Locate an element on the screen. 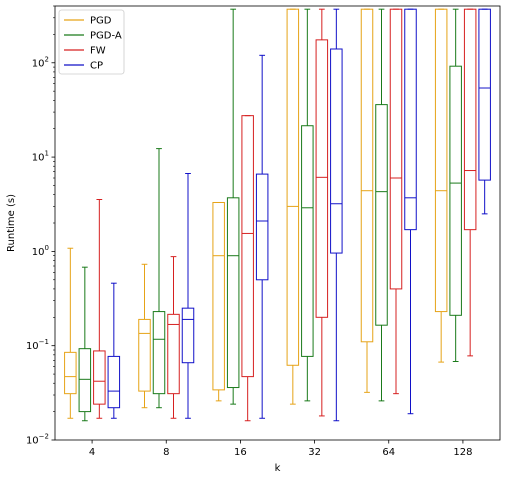  box-cp-k128 is located at coordinates (484, 111).